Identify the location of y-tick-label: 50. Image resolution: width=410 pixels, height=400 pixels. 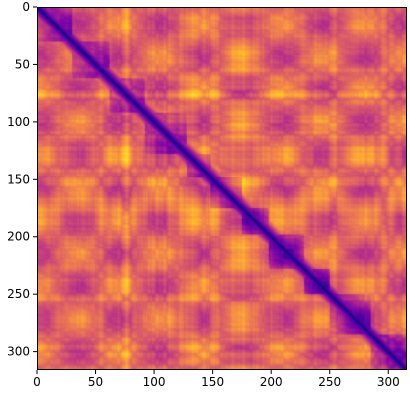
(22, 64).